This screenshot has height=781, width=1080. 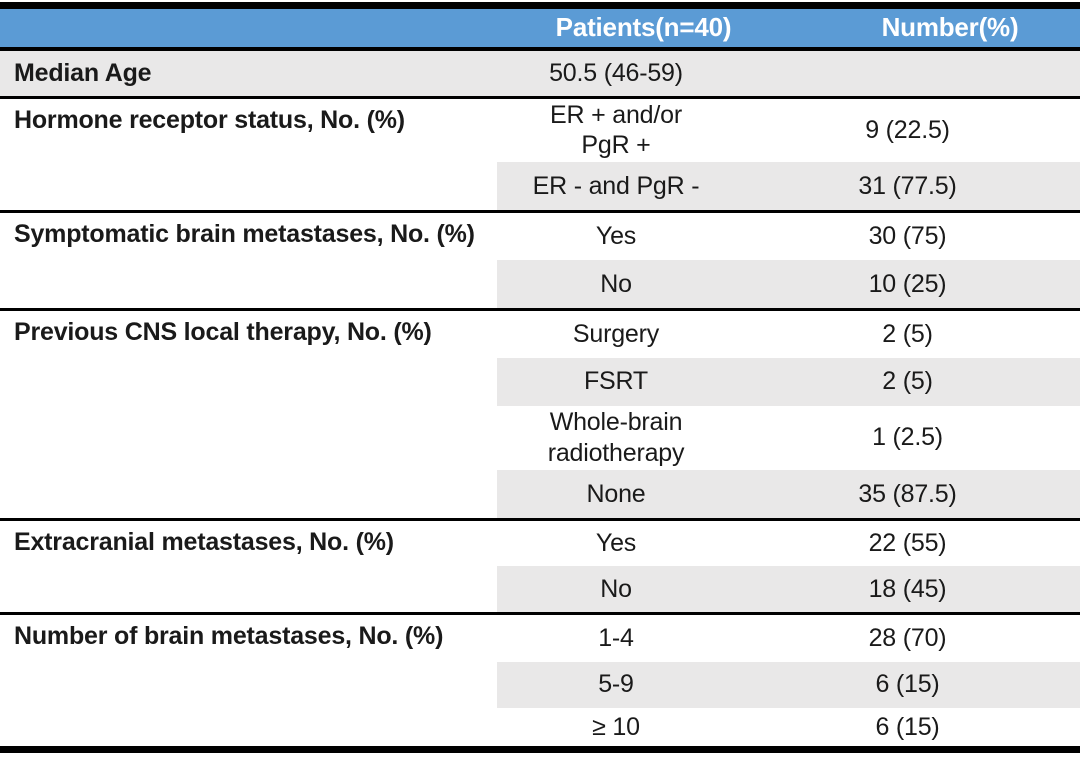 What do you see at coordinates (248, 73) in the screenshot?
I see `category-label: Median Age` at bounding box center [248, 73].